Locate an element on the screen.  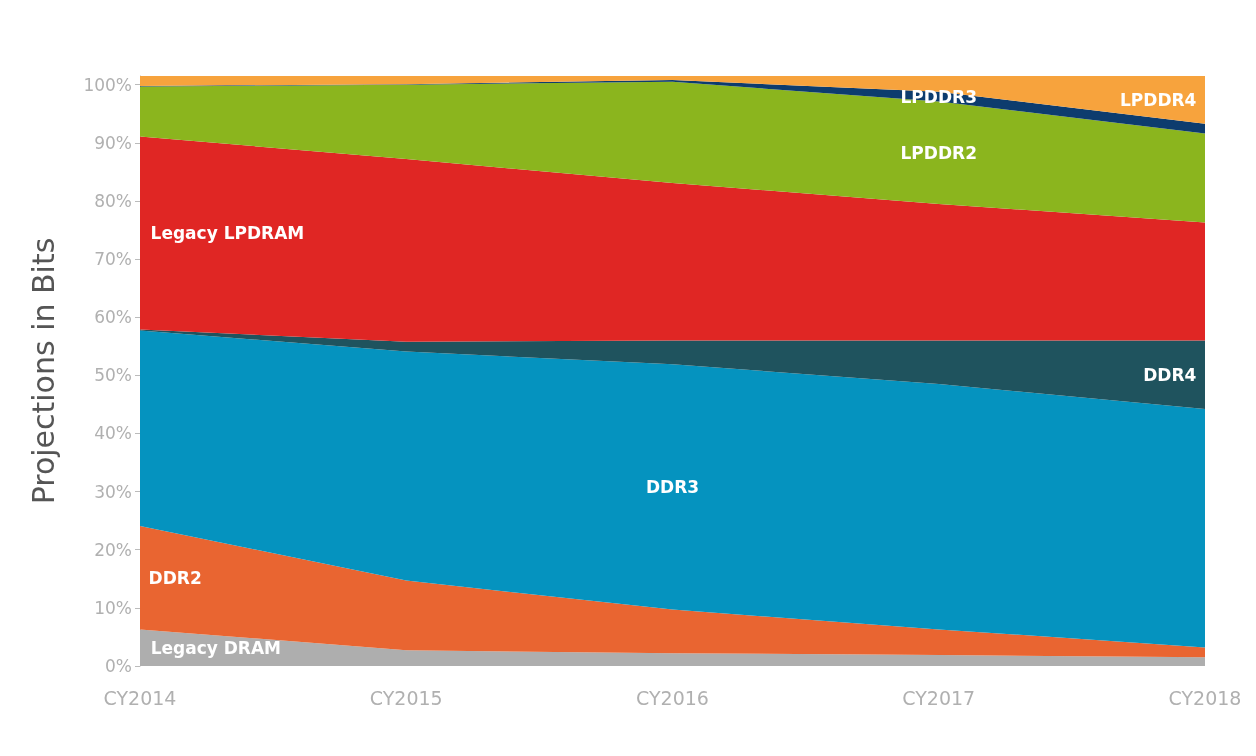
series-label: DDR3 is located at coordinates (672, 486).